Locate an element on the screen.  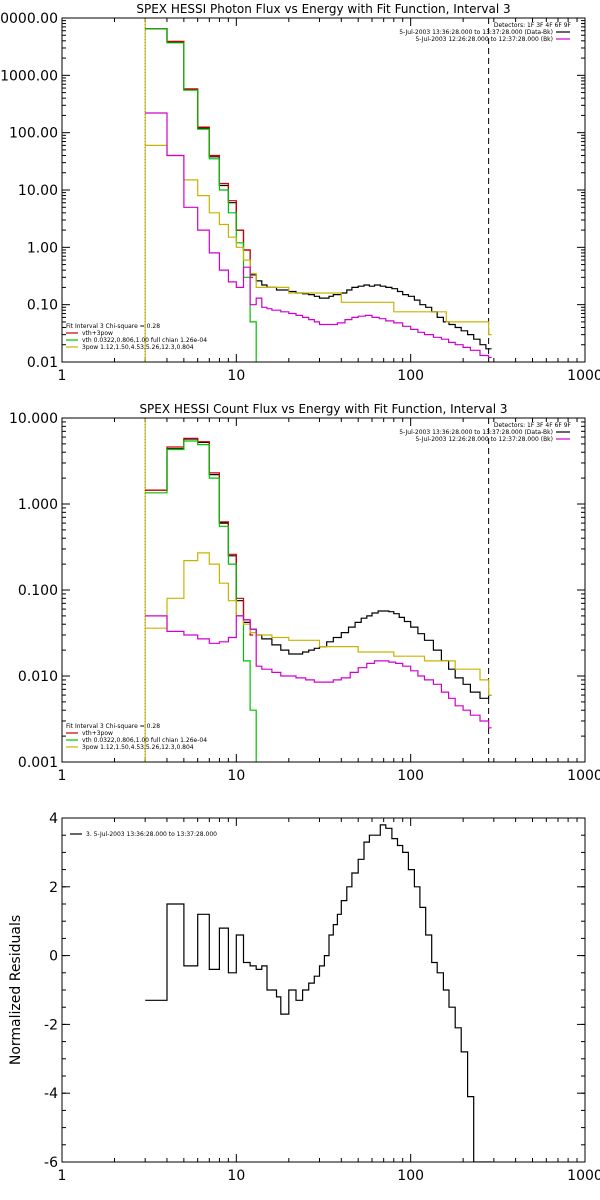
y-tick-label: -6 is located at coordinates (51, 1163).